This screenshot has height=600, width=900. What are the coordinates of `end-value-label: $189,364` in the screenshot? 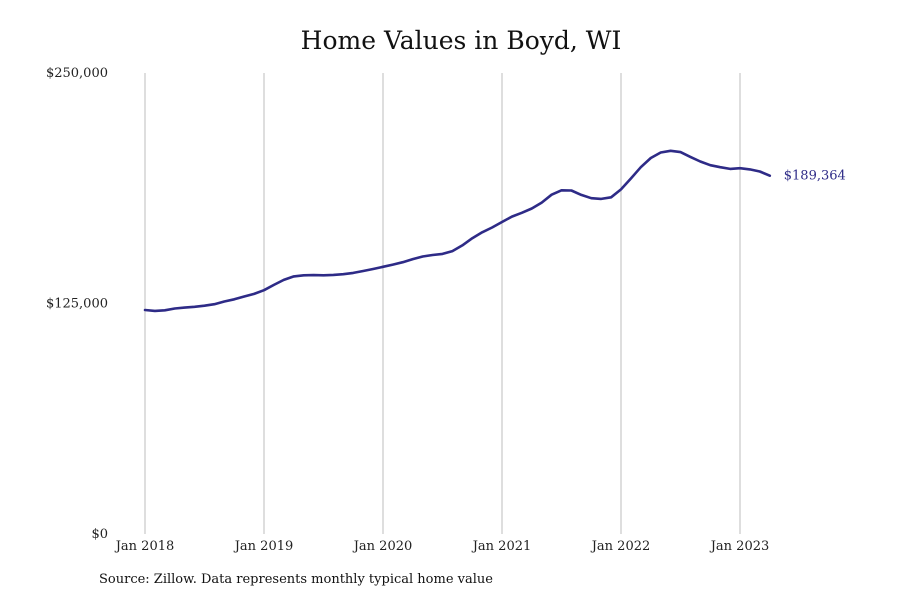 It's located at (815, 176).